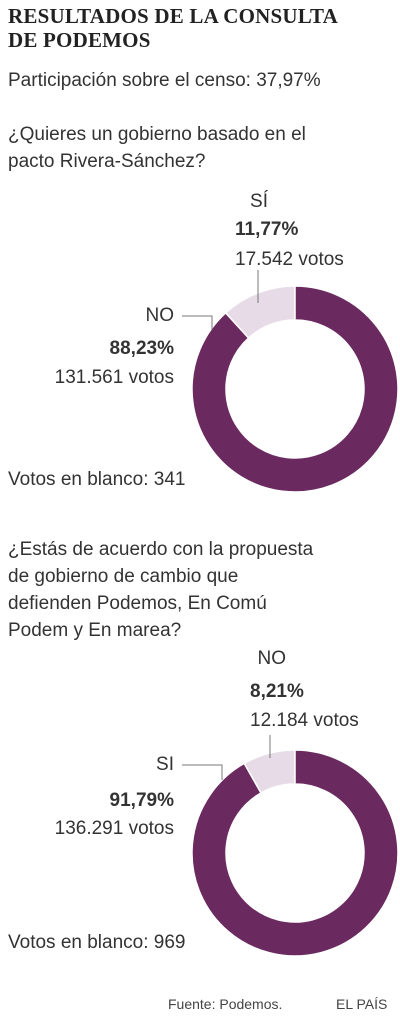 This screenshot has width=400, height=1024. Describe the element at coordinates (272, 658) in the screenshot. I see `q2-small-label: NO` at that location.